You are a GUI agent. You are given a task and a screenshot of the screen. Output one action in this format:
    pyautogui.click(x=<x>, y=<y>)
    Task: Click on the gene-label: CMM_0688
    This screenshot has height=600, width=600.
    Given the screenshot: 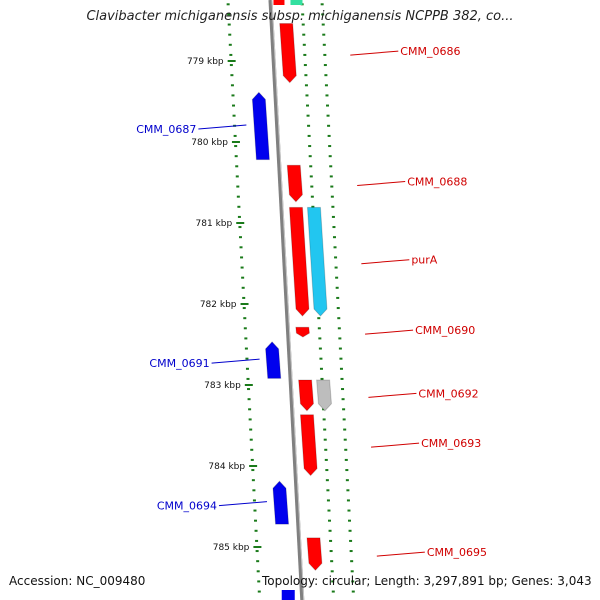 What is the action you would take?
    pyautogui.click(x=437, y=182)
    